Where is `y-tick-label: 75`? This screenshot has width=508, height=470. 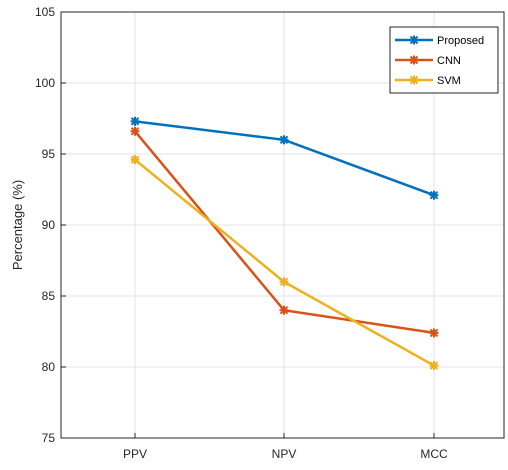 y-tick-label: 75 is located at coordinates (49, 438).